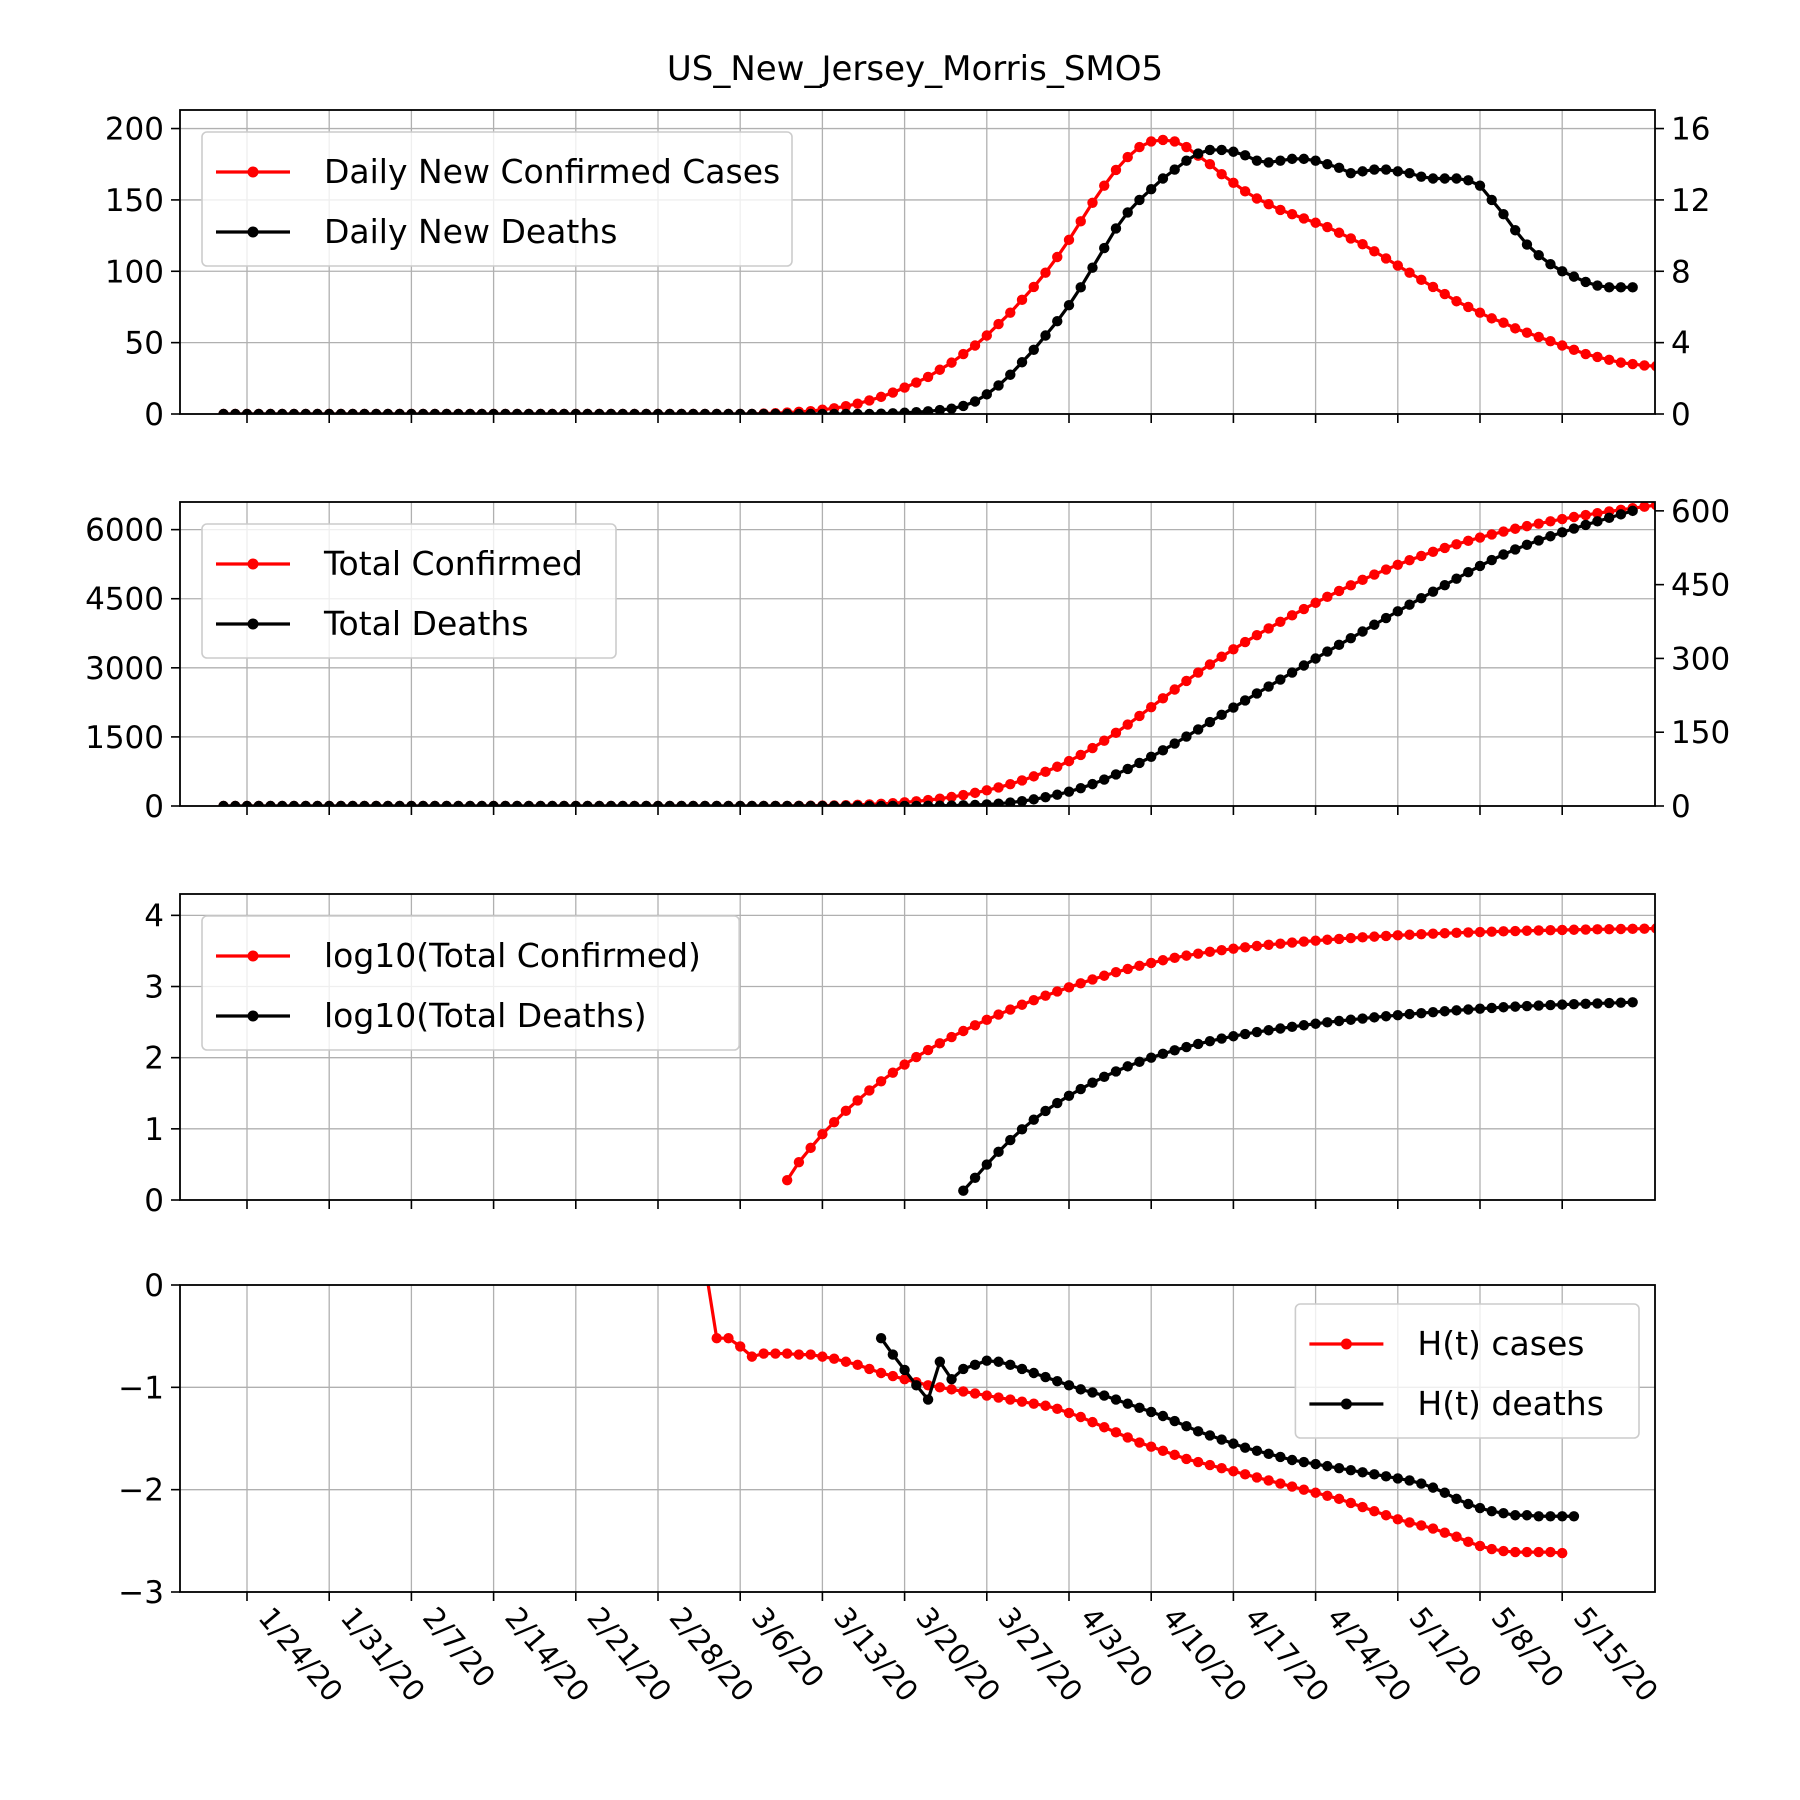 The width and height of the screenshot is (1800, 1800). I want to click on y-tick-label-left: 100, so click(134, 272).